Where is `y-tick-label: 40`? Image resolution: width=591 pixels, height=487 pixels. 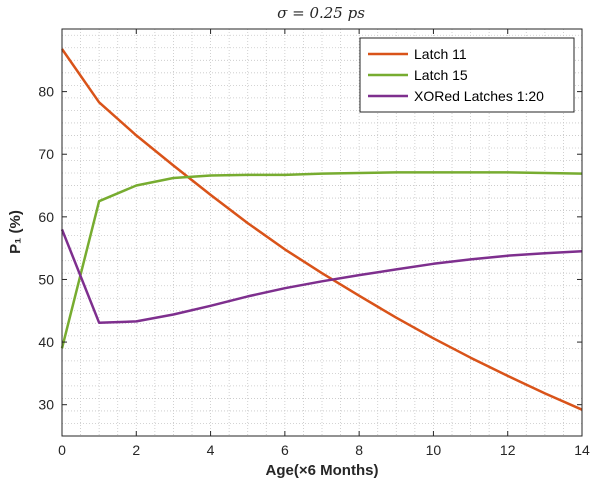 y-tick-label: 40 is located at coordinates (46, 342).